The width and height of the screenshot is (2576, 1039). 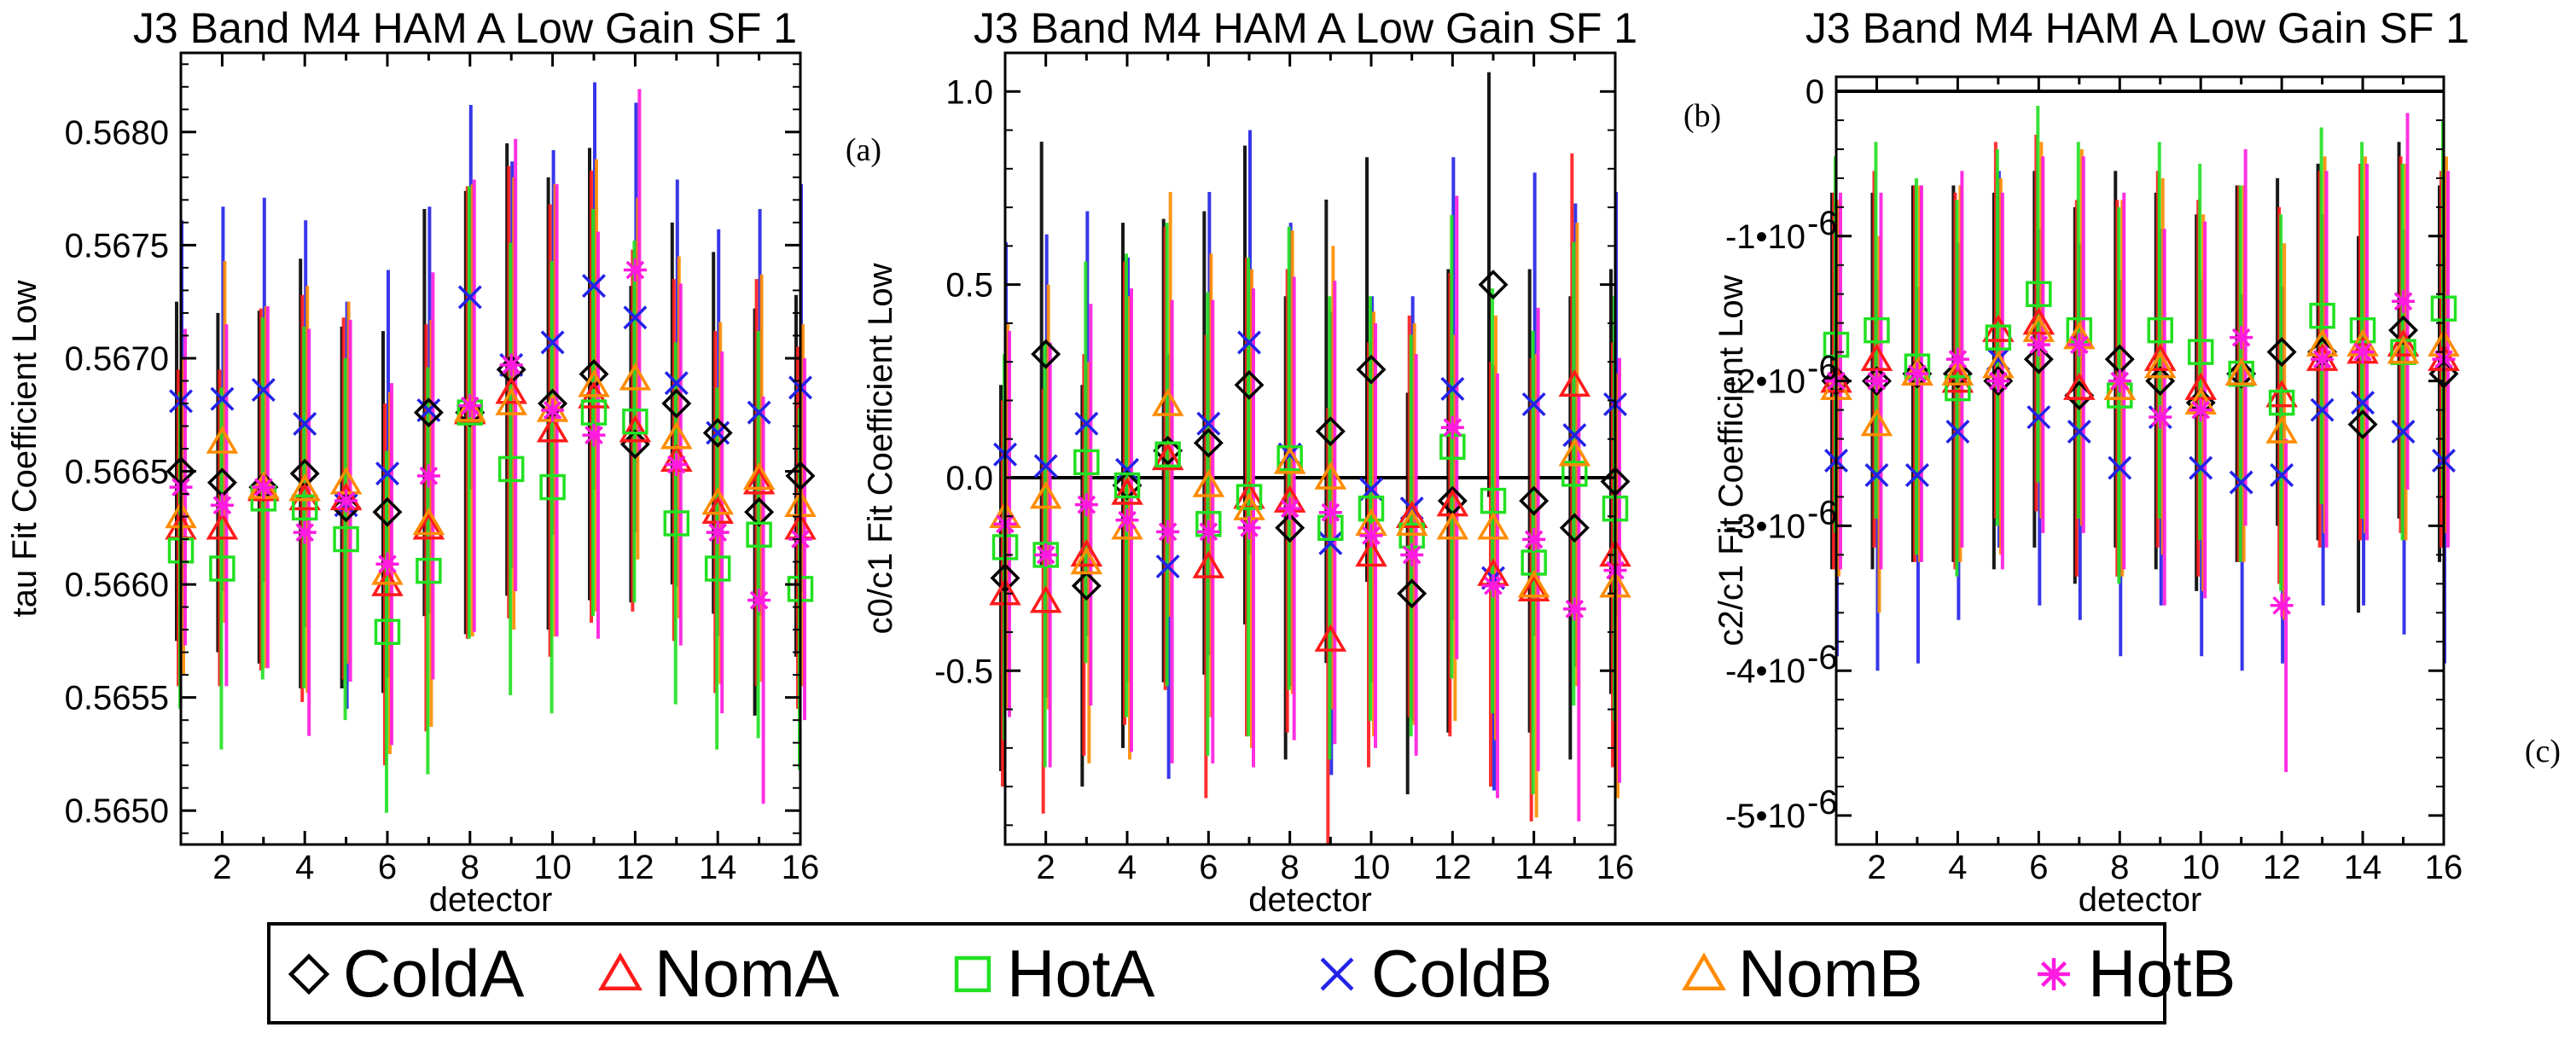 What do you see at coordinates (969, 286) in the screenshot?
I see `y-tick-label: 0.5` at bounding box center [969, 286].